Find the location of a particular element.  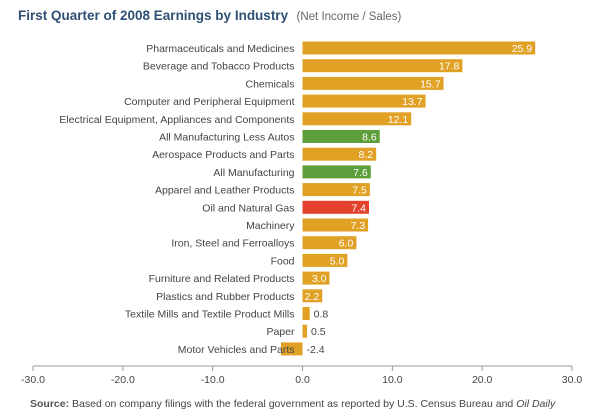

category-label: Machinery is located at coordinates (270, 226).